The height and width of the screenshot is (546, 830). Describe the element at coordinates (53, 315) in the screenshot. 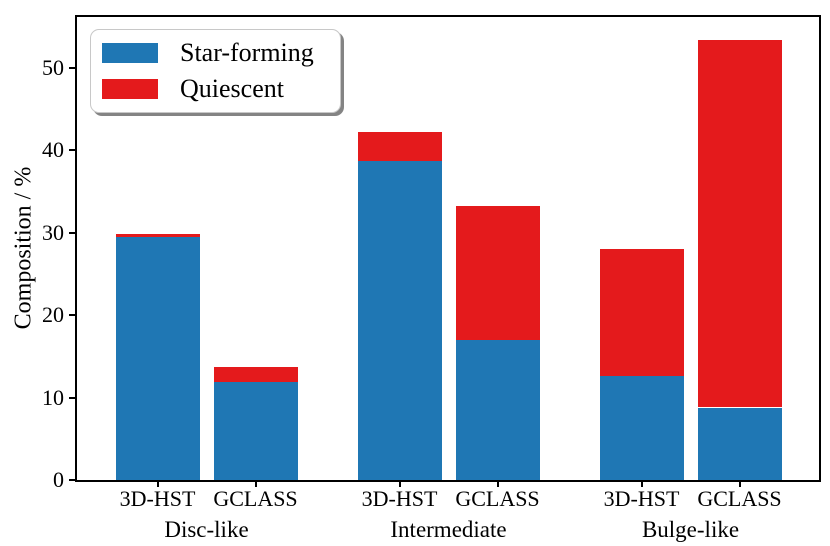

I see `y-tick-label: 20` at that location.